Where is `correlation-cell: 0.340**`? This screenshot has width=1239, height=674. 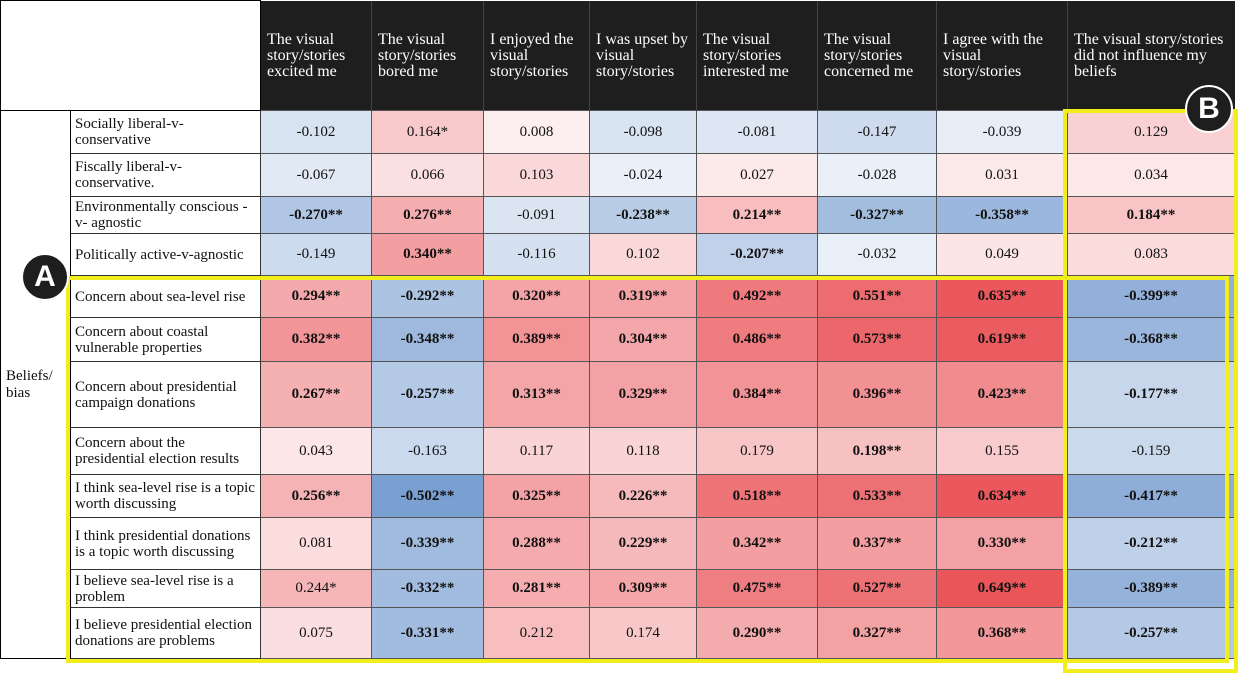 correlation-cell: 0.340** is located at coordinates (427, 254).